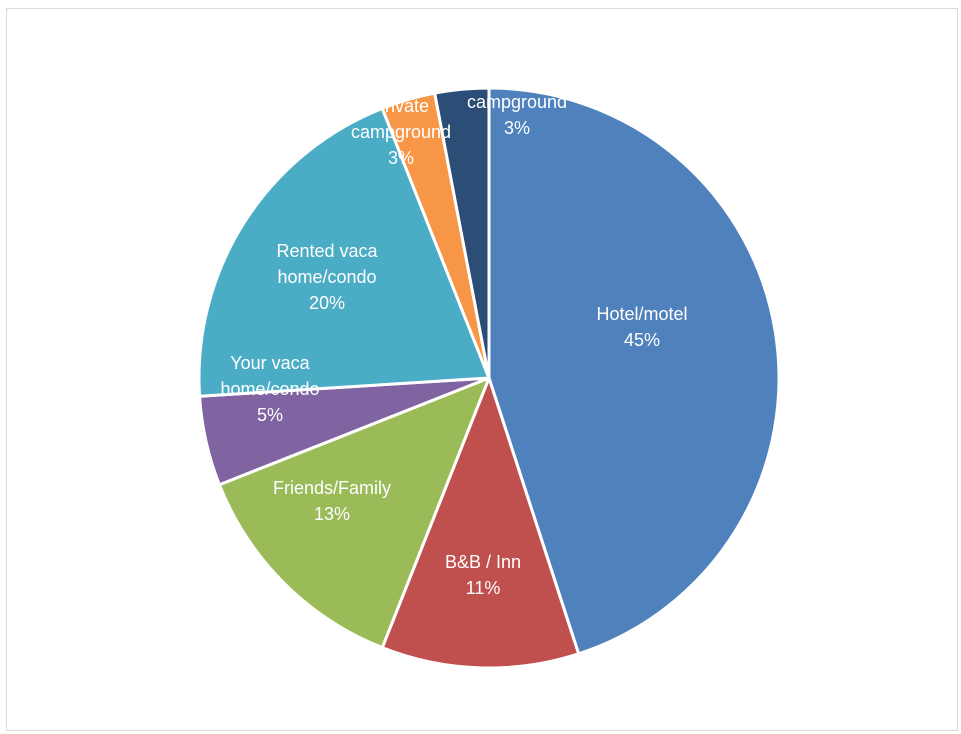 The image size is (961, 734). I want to click on data-label-b-b-inn: B&B / Inn 11%, so click(483, 575).